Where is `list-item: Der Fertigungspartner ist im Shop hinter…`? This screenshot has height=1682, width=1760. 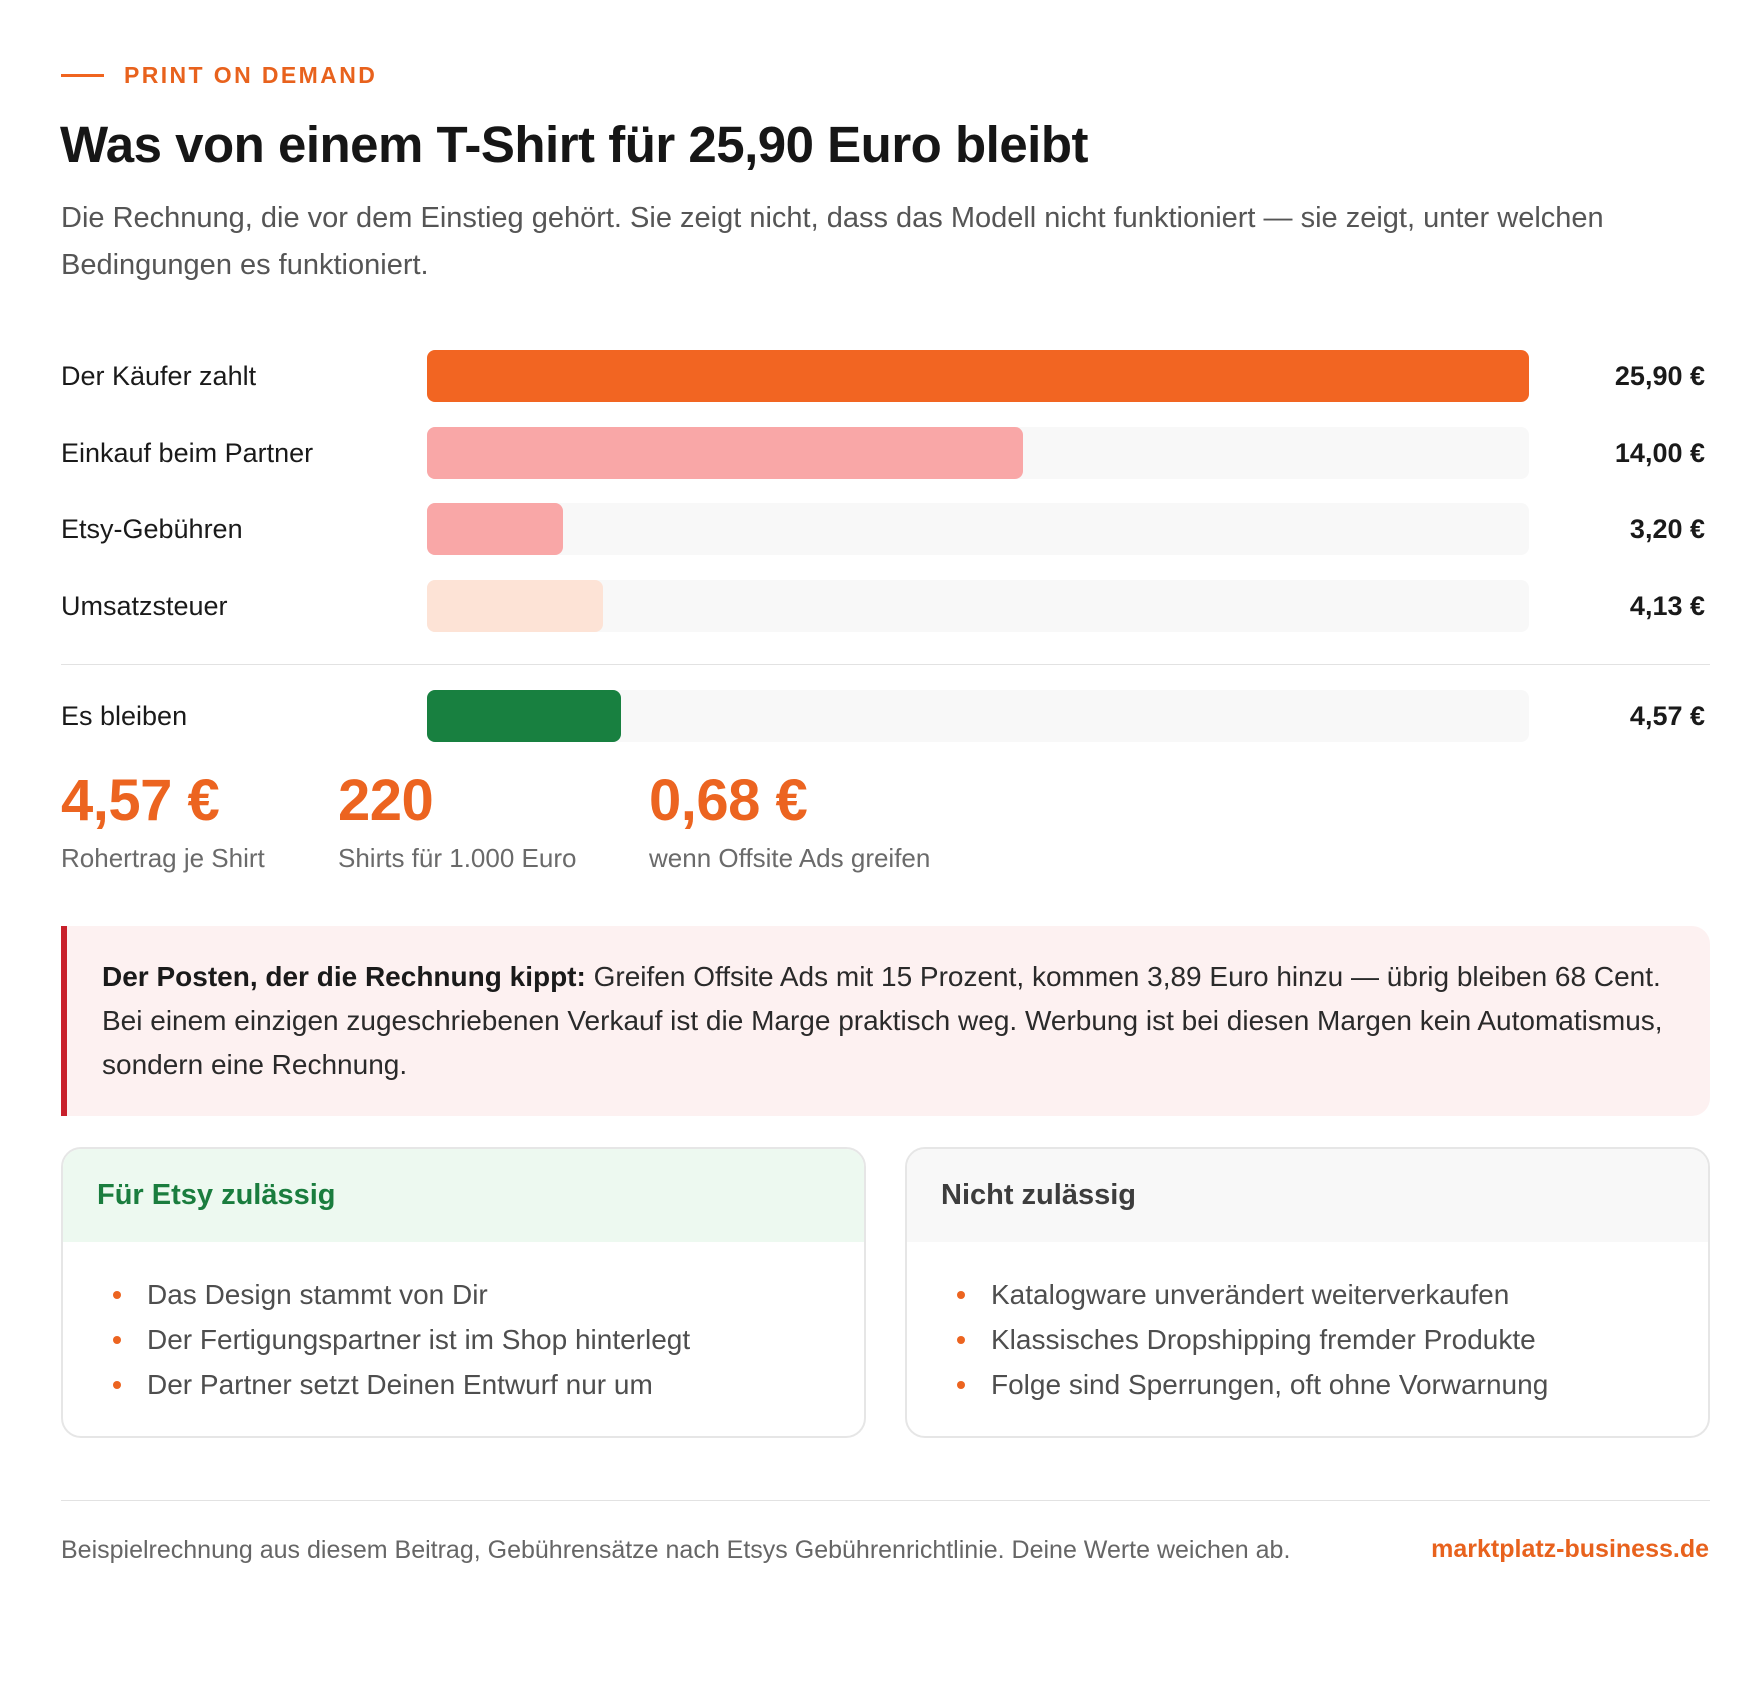
list-item: Der Fertigungspartner ist im Shop hinter… is located at coordinates (488, 1339).